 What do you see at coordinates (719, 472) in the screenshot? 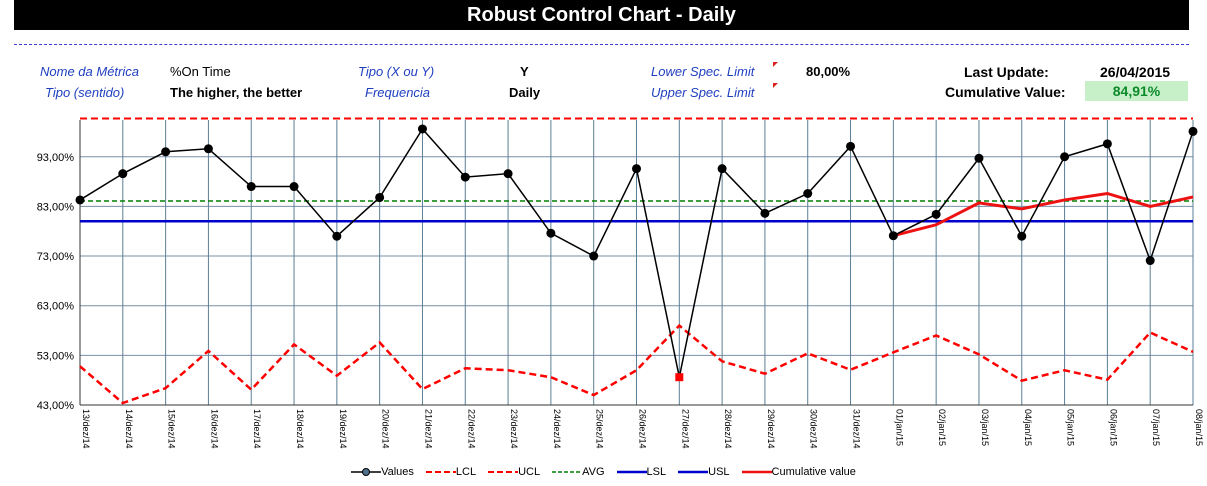
I see `legend-label: USL` at bounding box center [719, 472].